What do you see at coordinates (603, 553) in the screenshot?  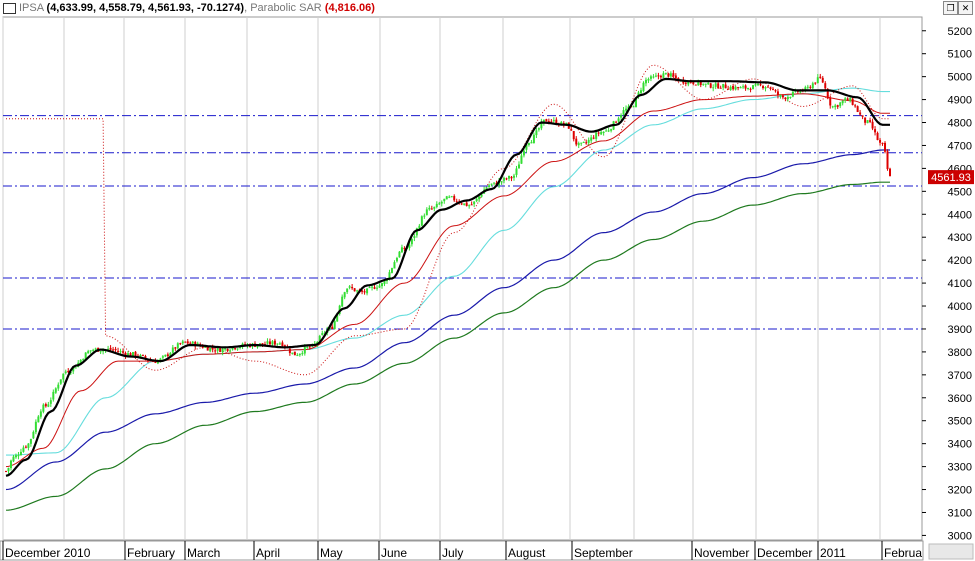 I see `x-tick-label: September` at bounding box center [603, 553].